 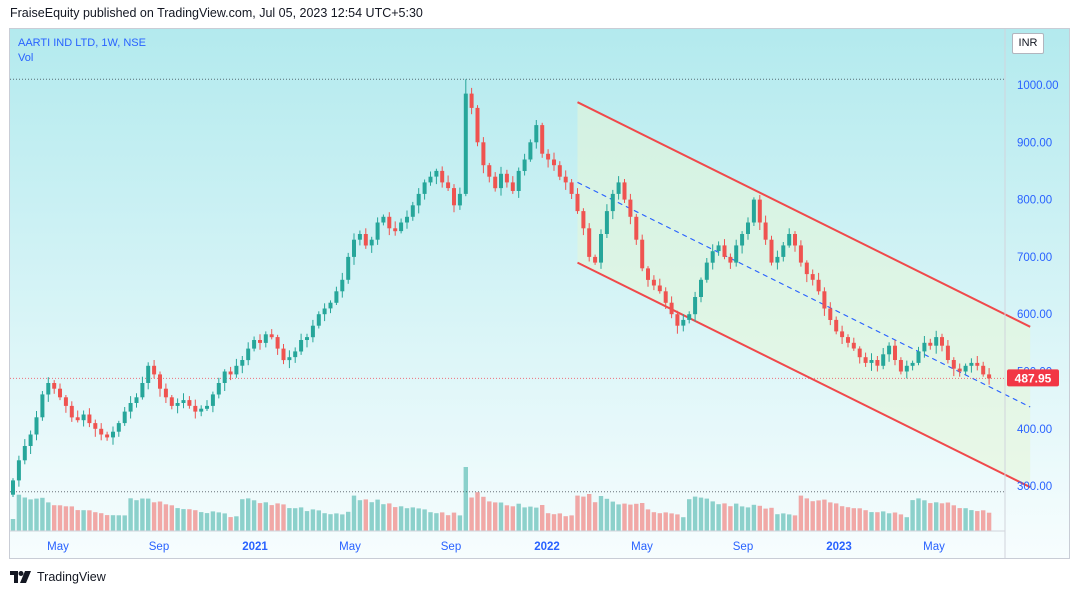 What do you see at coordinates (26, 58) in the screenshot?
I see `volume-label: Vol` at bounding box center [26, 58].